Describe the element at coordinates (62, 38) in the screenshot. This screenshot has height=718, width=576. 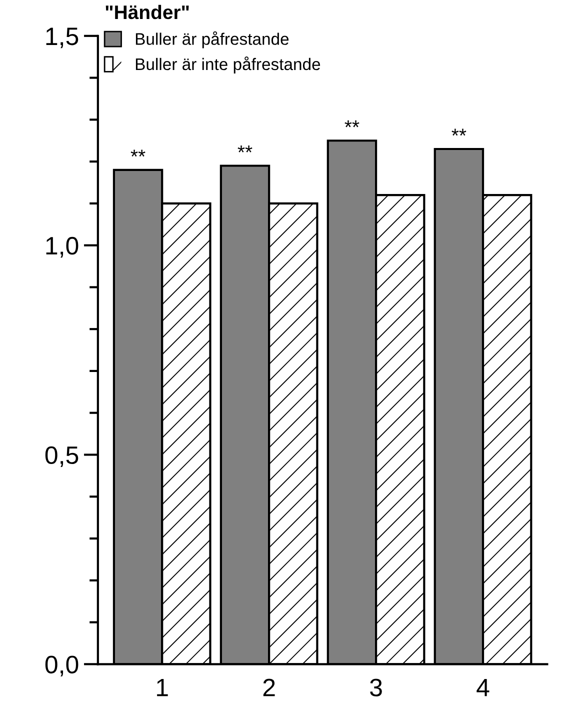
I see `y-tick-label: 1,5` at that location.